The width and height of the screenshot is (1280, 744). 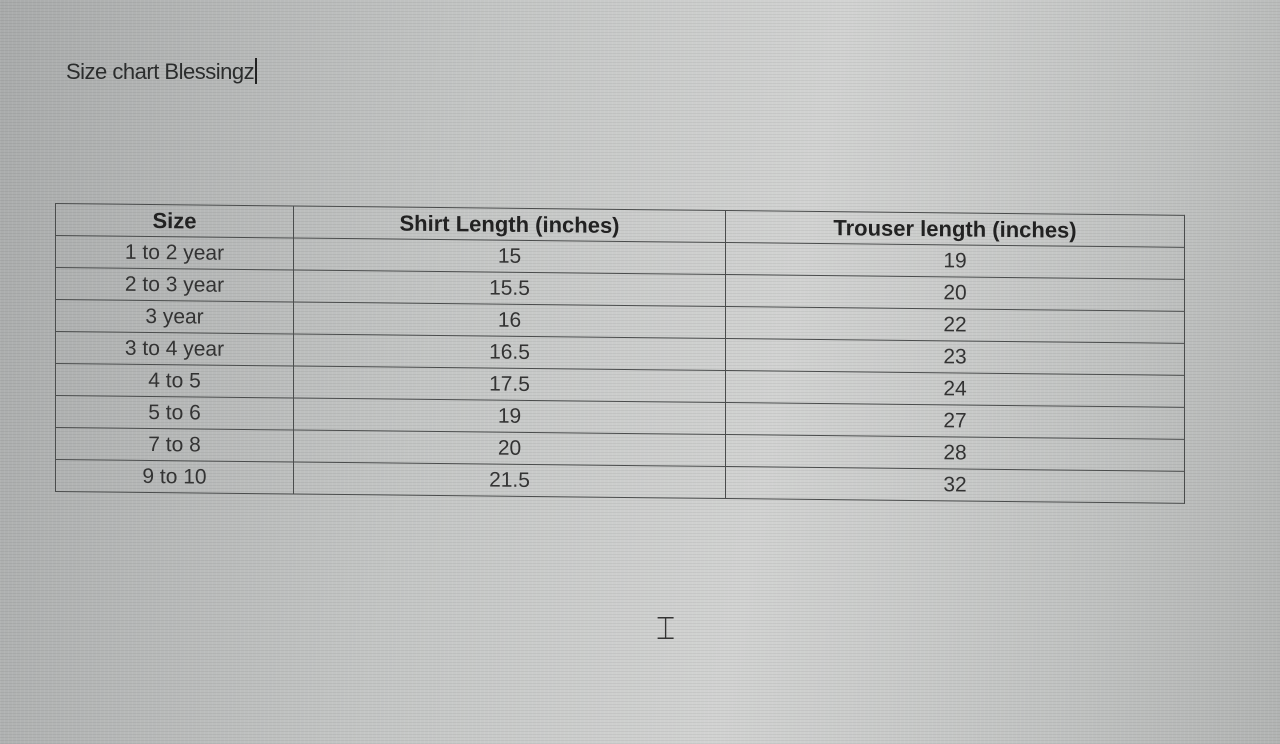 What do you see at coordinates (174, 284) in the screenshot?
I see `cell-size: 2 to 3 year` at bounding box center [174, 284].